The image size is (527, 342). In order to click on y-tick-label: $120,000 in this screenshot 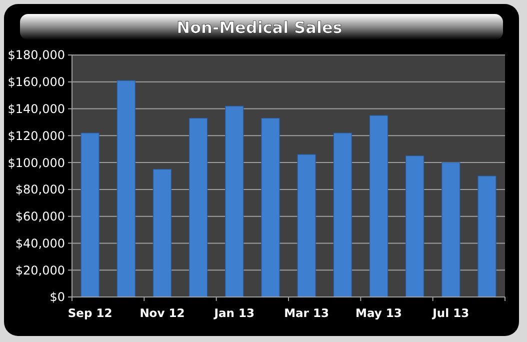, I will do `click(36, 135)`.